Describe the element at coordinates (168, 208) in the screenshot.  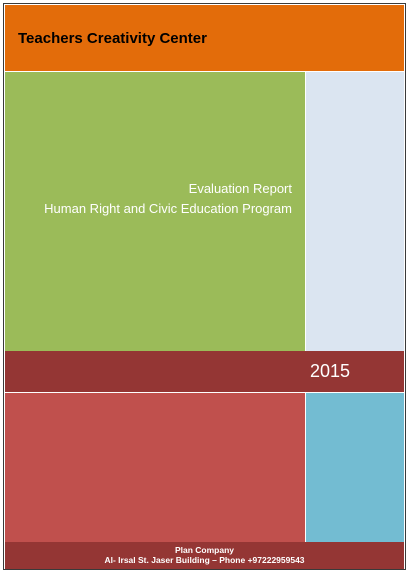
I see `report-title-line-2: Human Right and Civic Education Program` at that location.